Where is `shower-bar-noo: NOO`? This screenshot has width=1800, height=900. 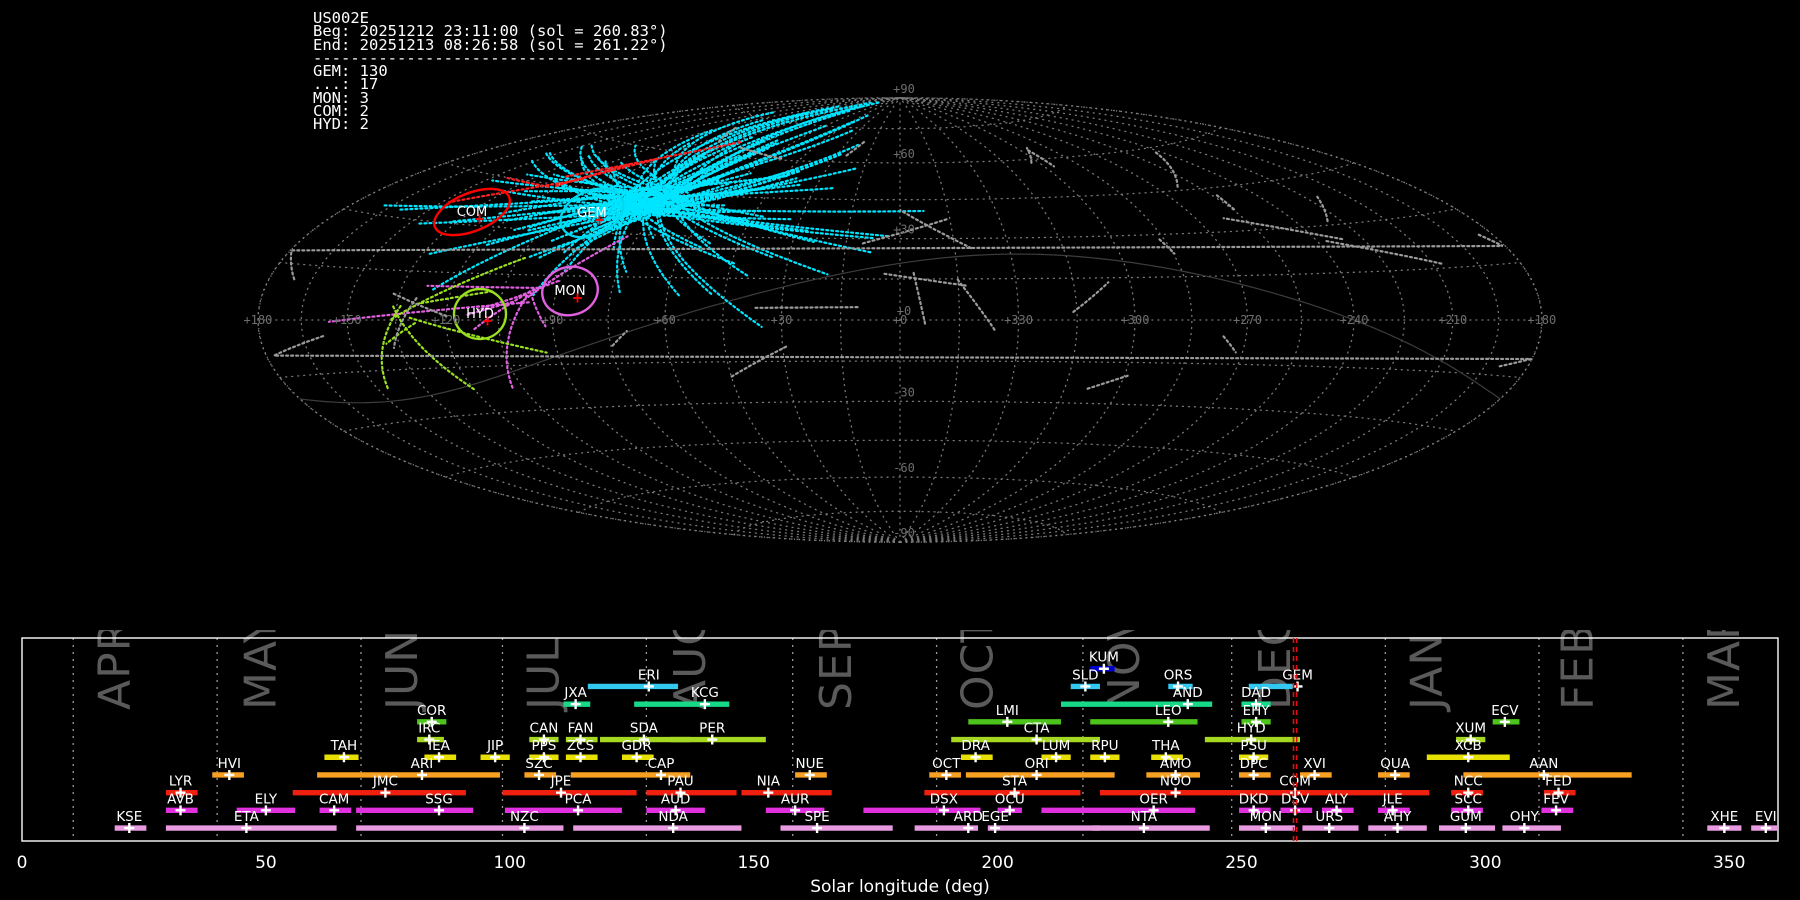 shower-bar-noo: NOO is located at coordinates (1175, 786).